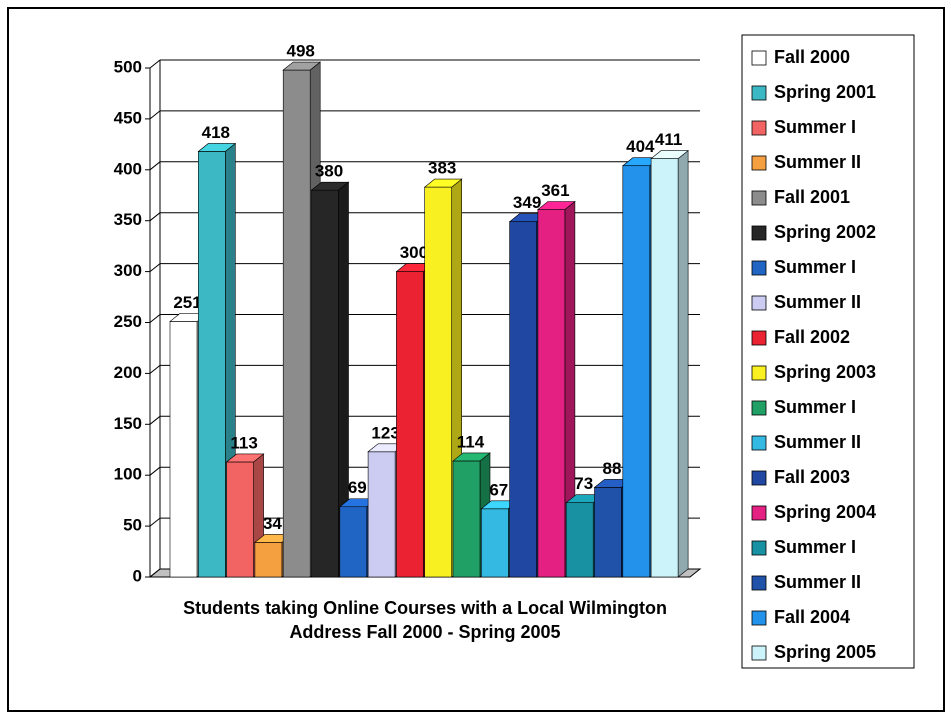  I want to click on value-label: 114, so click(471, 441).